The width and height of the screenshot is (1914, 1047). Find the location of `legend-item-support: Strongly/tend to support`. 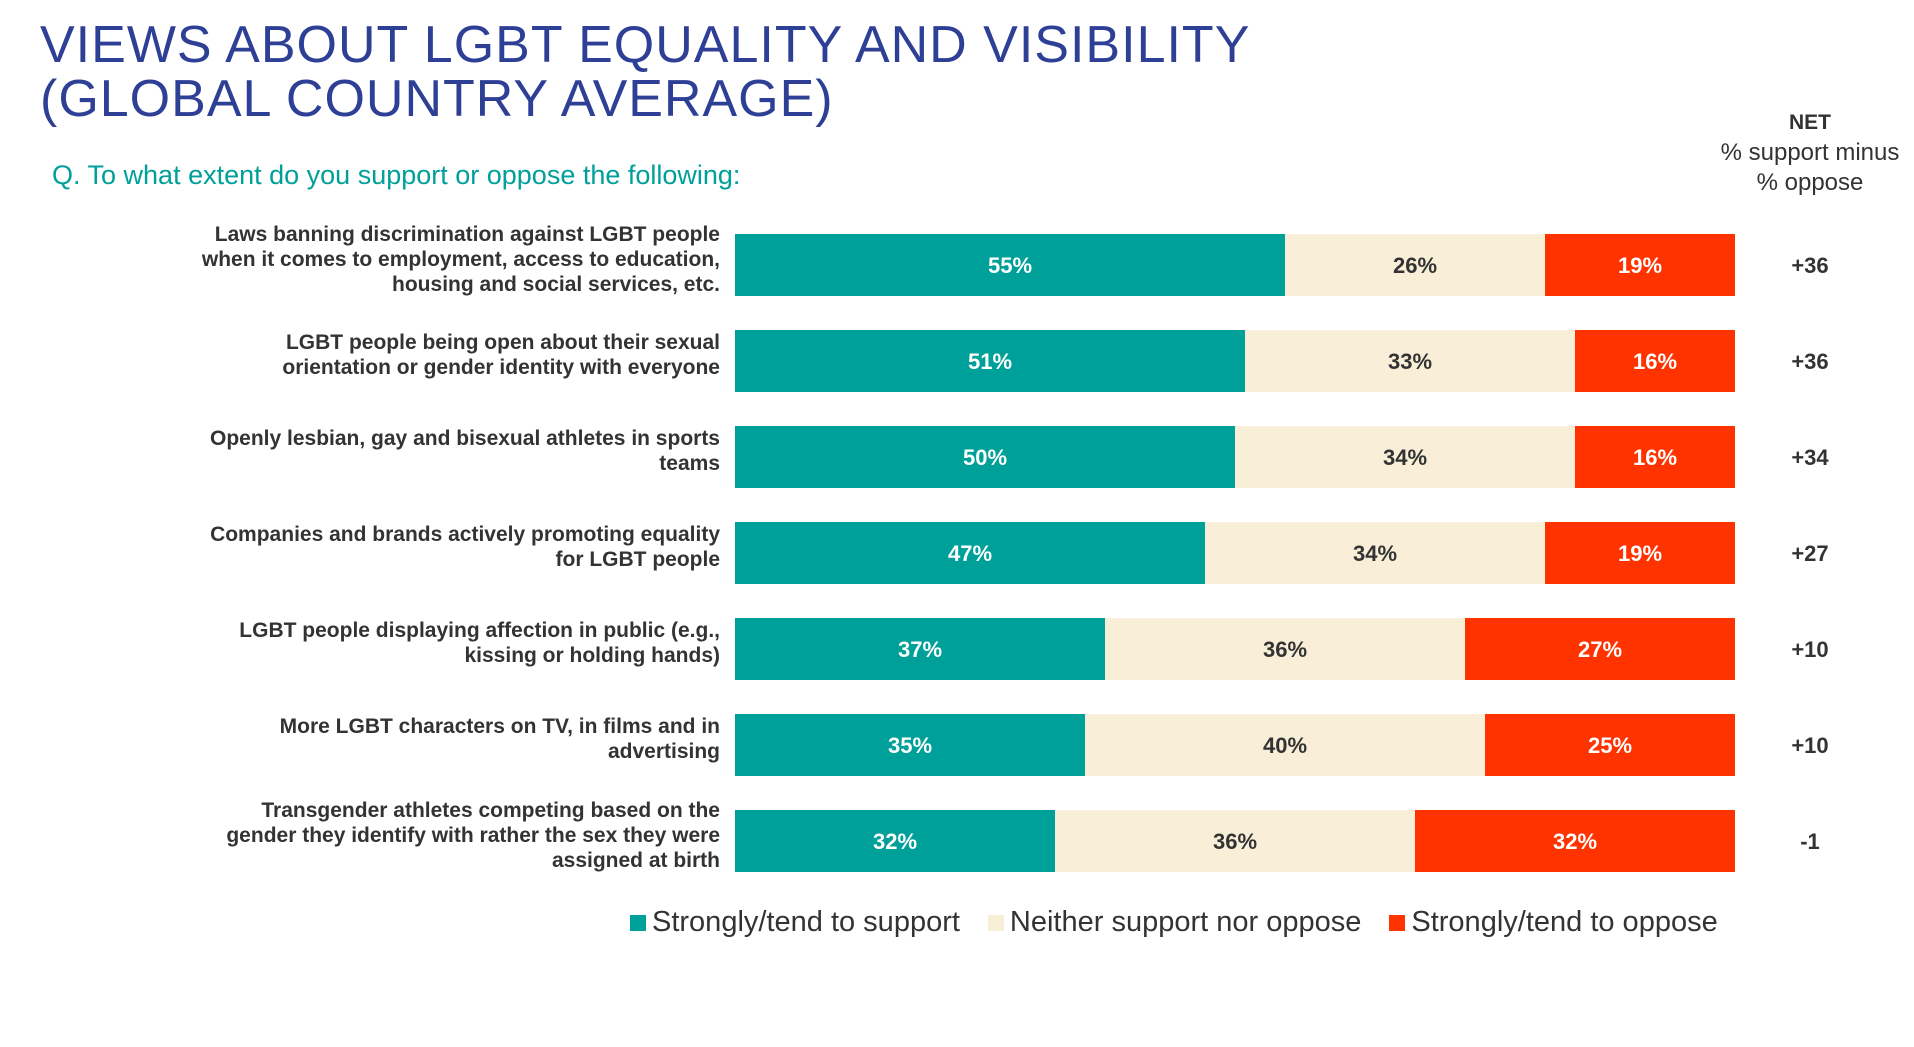

legend-item-support: Strongly/tend to support is located at coordinates (795, 922).